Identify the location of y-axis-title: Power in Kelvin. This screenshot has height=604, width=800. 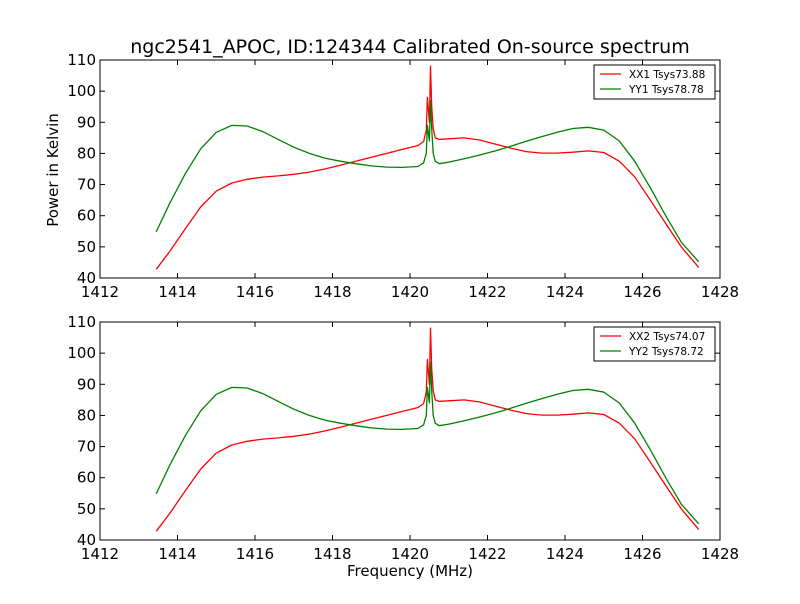
(53, 170).